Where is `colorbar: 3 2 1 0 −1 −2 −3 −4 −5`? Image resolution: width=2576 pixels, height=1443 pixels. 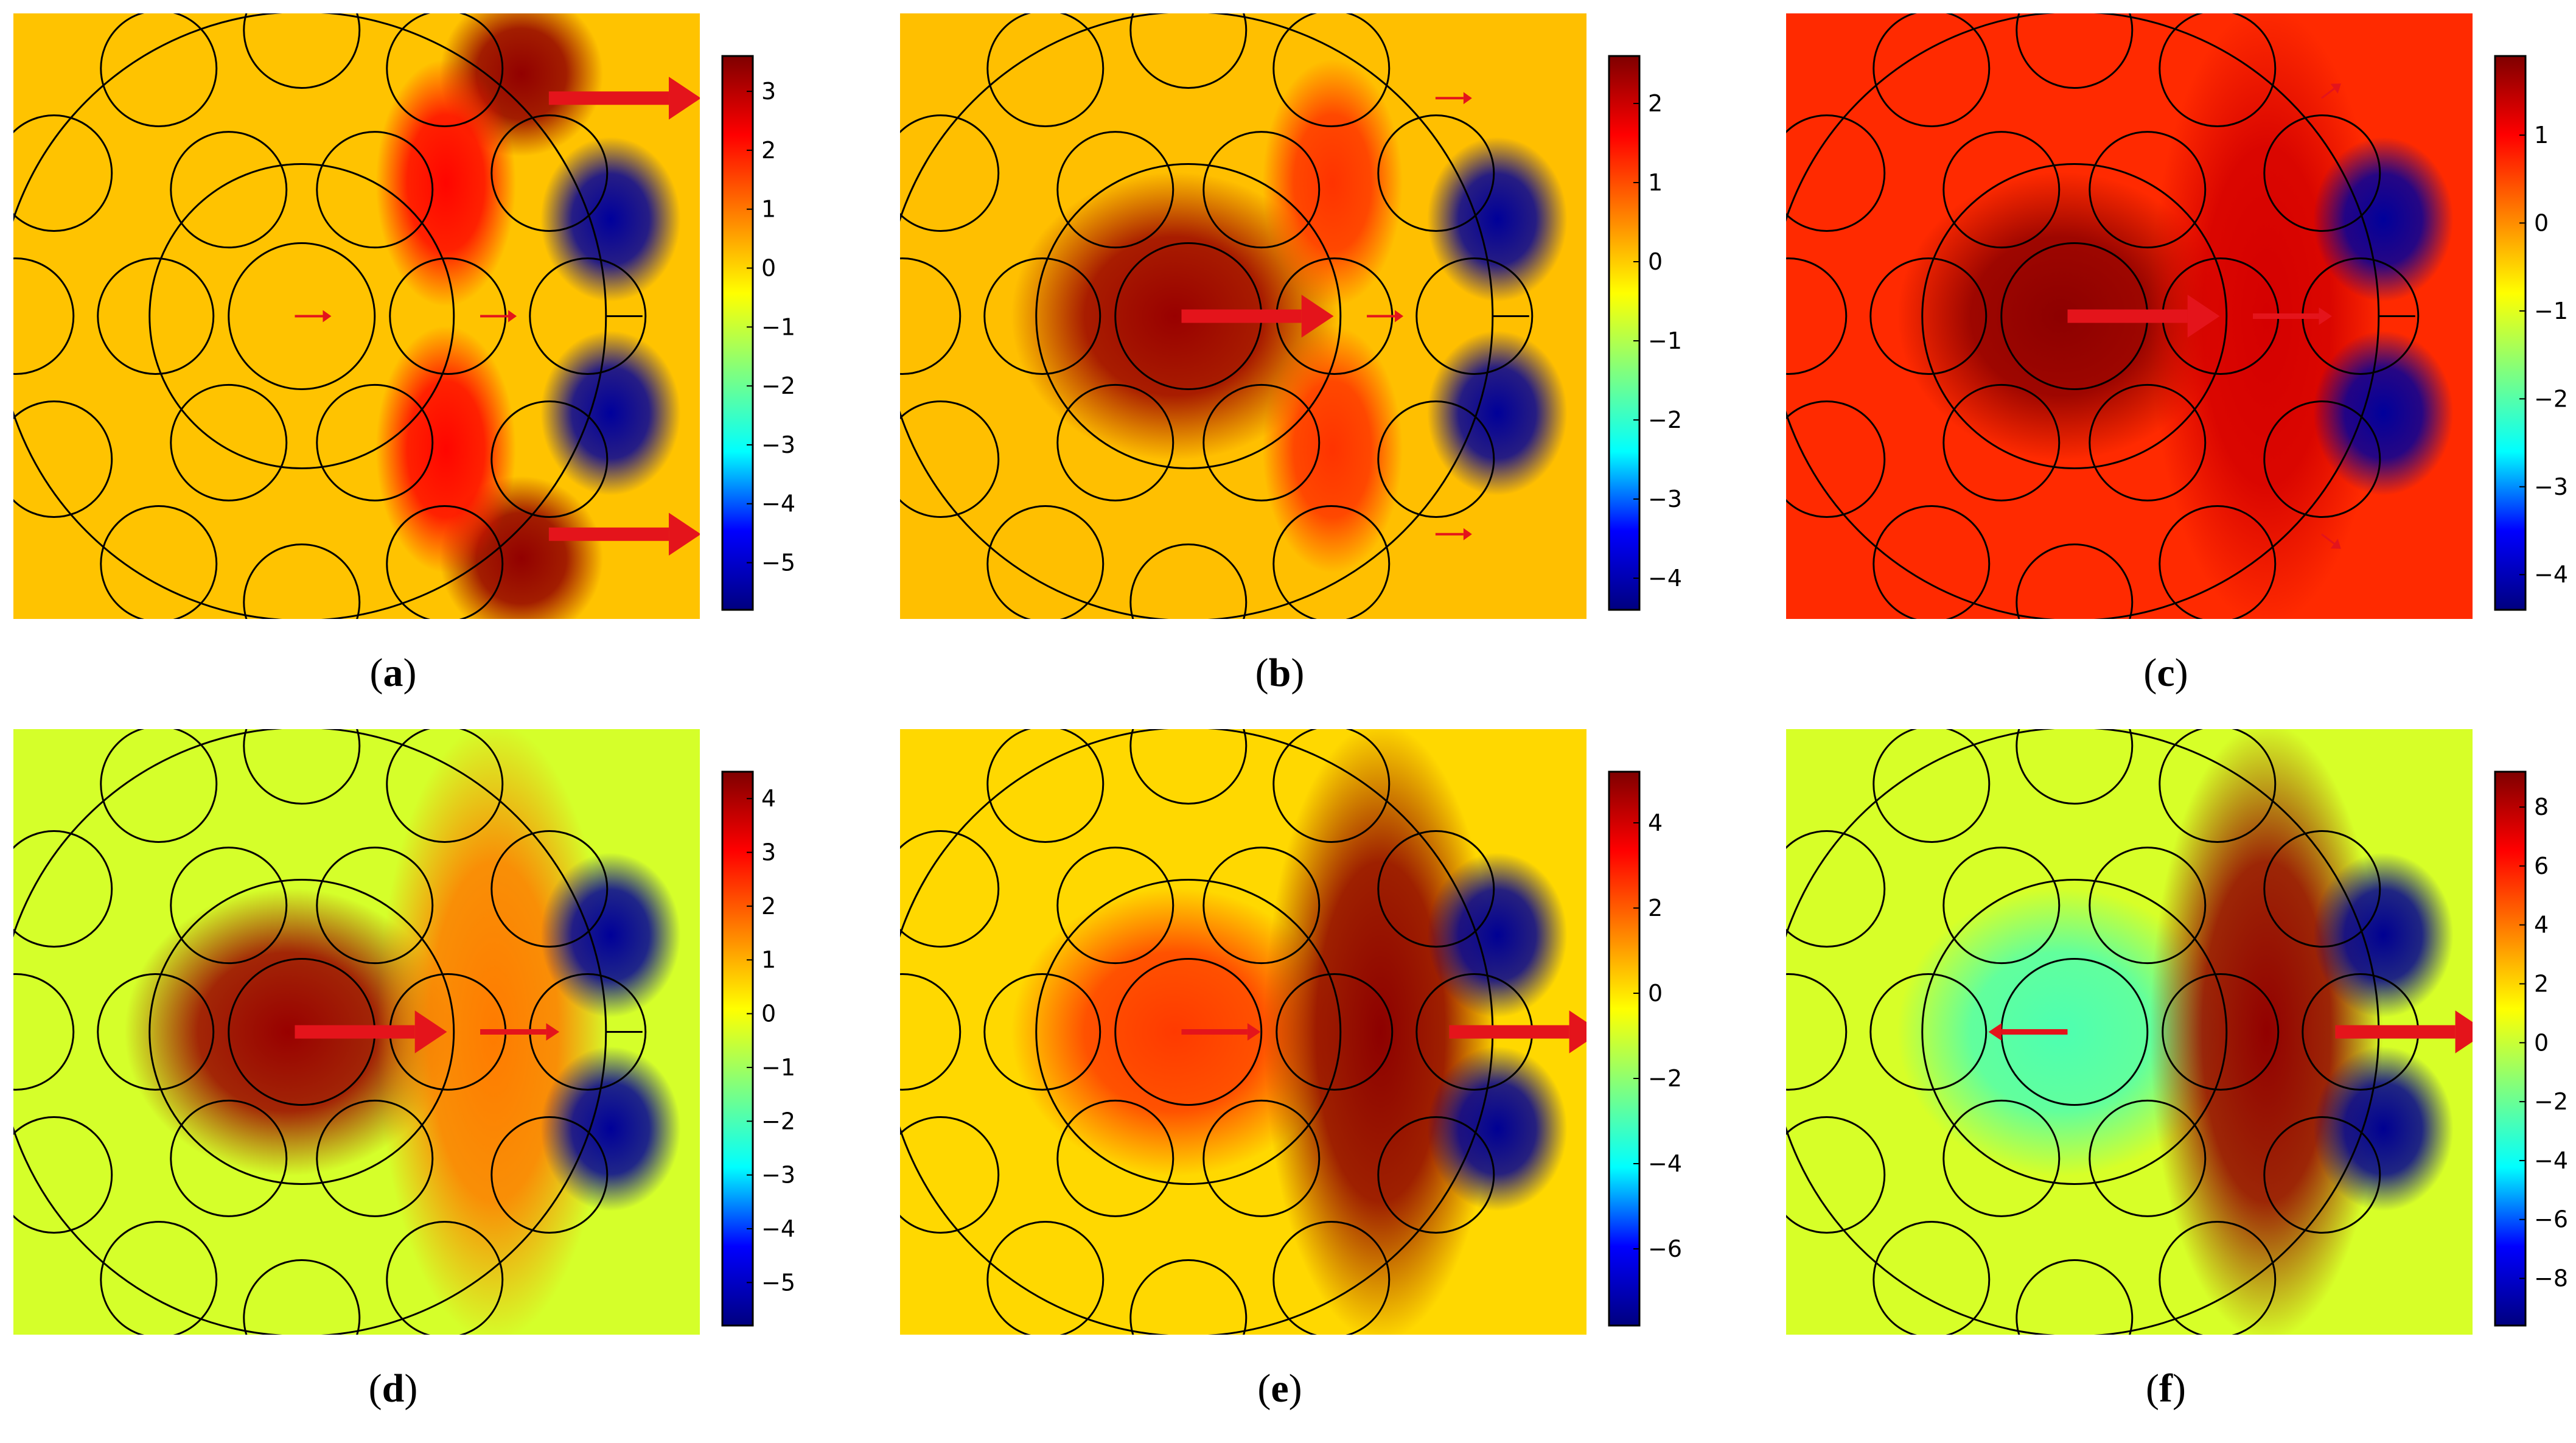
colorbar: 3 2 1 0 −1 −2 −3 −4 −5 is located at coordinates (758, 333).